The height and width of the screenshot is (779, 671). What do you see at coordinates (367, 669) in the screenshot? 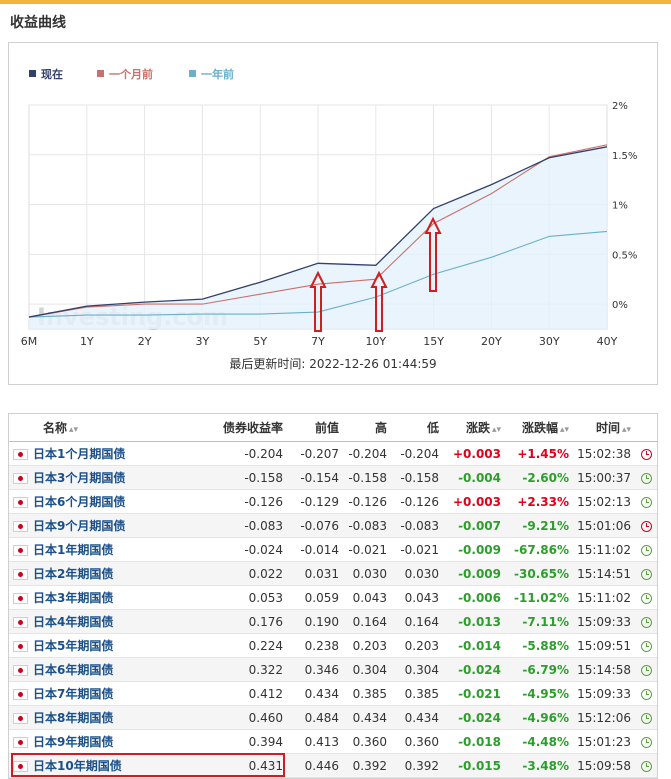
I see `high-cell: 0.304` at bounding box center [367, 669].